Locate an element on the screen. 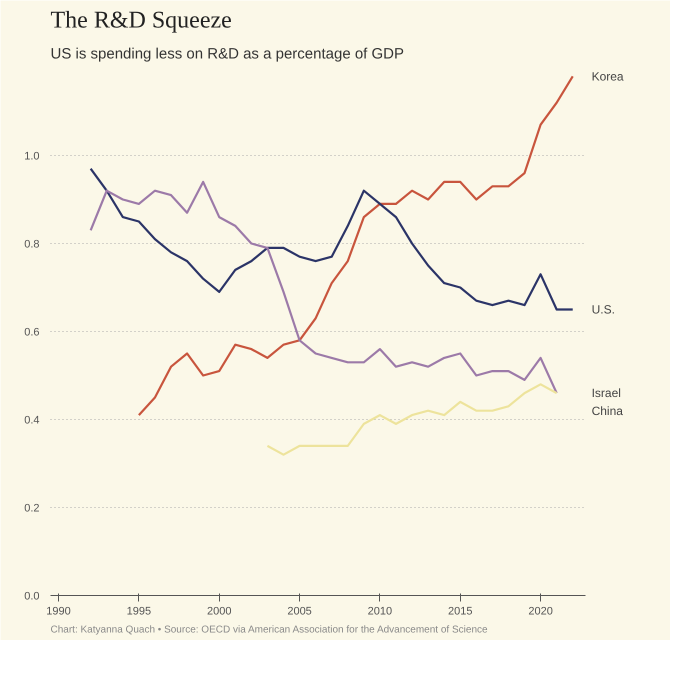 Image resolution: width=680 pixels, height=685 pixels. text: Chart: Katyanna Quach • Source: OECD via American Association for the Advancement of Science is located at coordinates (269, 630).